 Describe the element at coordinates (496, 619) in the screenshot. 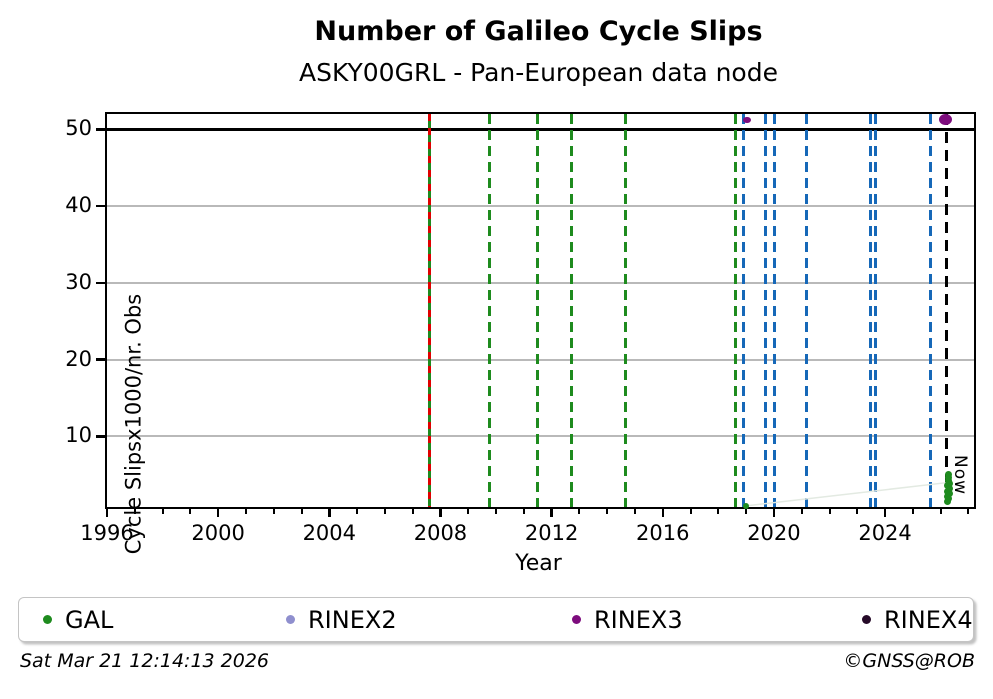

I see `legend: GAL RINEX2 RINEX3 RINEX4` at that location.